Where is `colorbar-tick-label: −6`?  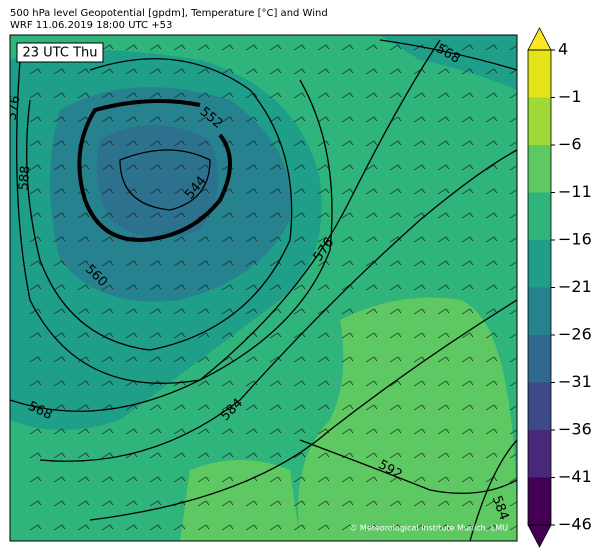 colorbar-tick-label: −6 is located at coordinates (570, 144).